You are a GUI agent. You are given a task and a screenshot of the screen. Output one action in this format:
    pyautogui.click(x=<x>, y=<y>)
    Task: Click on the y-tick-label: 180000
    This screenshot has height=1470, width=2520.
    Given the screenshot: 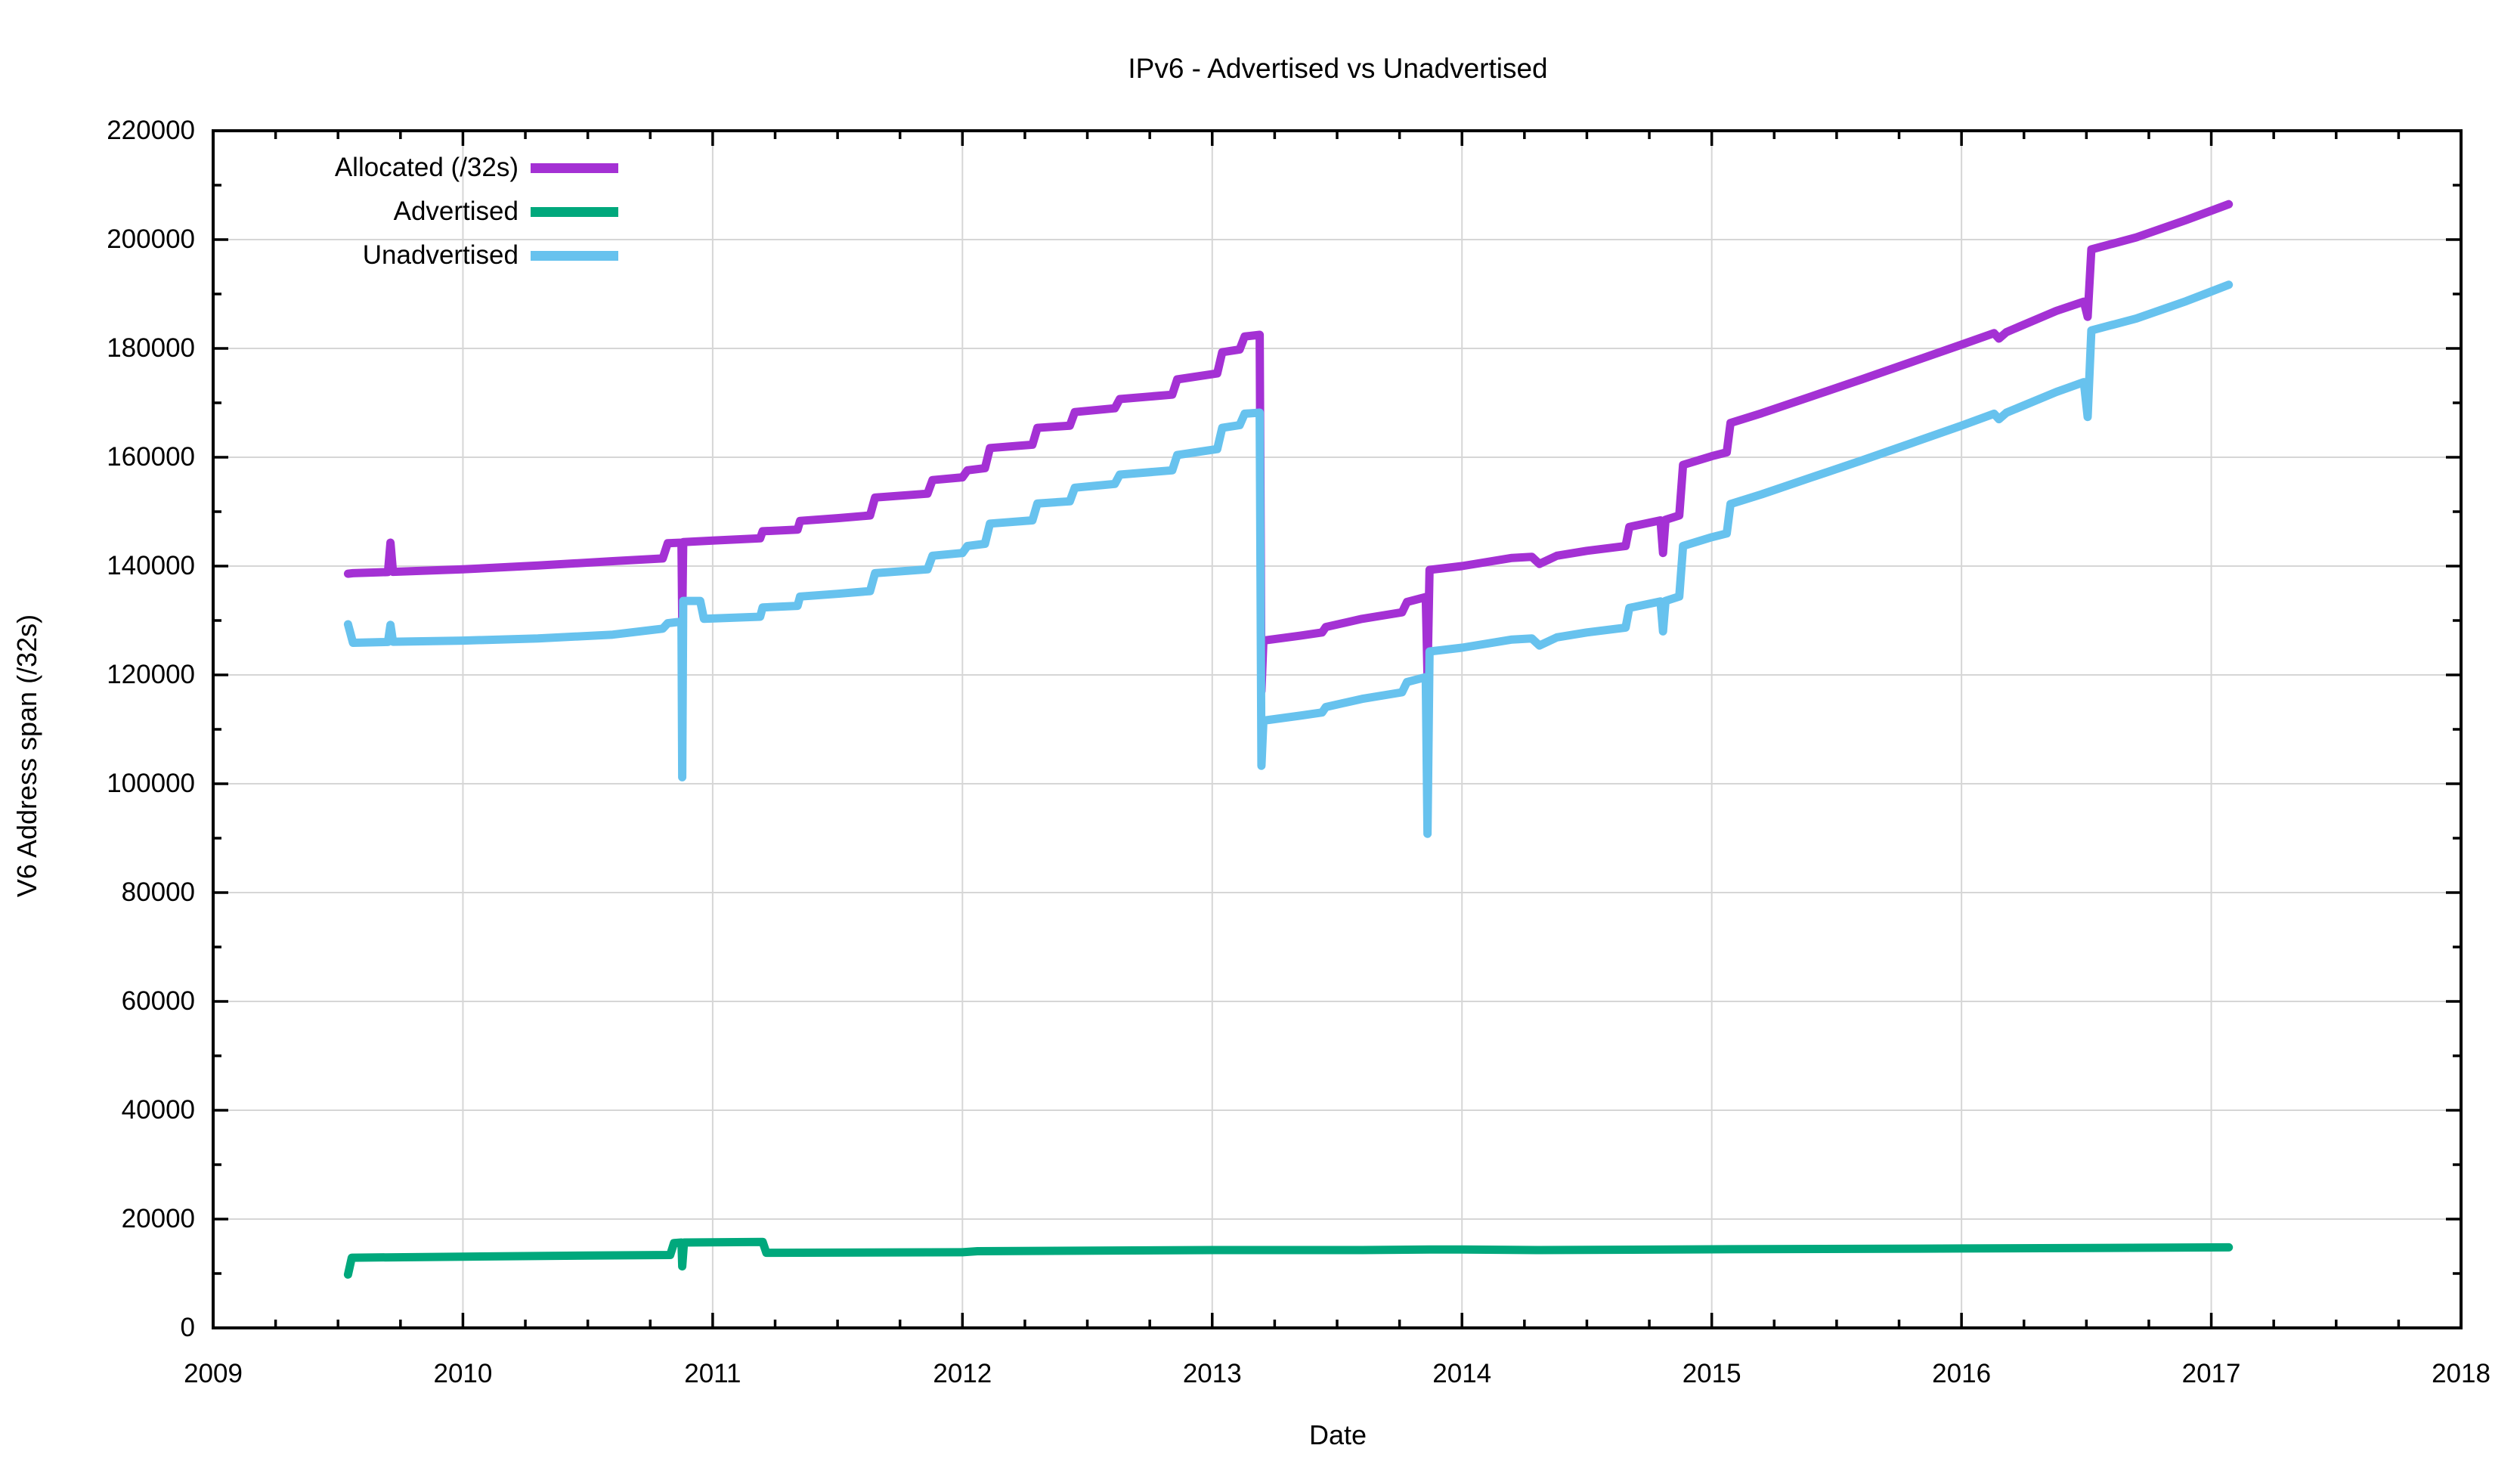 What is the action you would take?
    pyautogui.click(x=151, y=348)
    